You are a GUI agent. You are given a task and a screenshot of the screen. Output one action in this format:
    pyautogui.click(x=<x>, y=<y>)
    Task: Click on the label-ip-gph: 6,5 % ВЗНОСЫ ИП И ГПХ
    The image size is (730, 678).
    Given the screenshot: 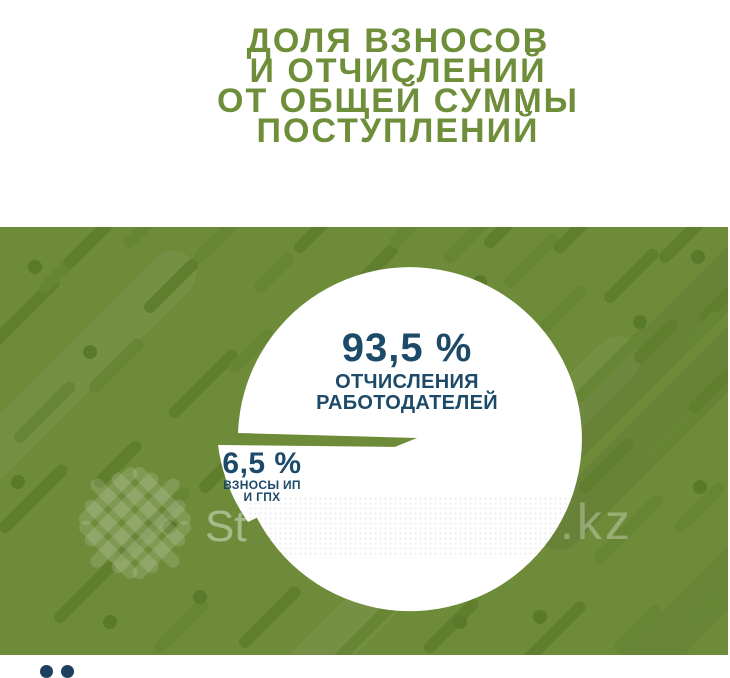 What is the action you would take?
    pyautogui.click(x=262, y=475)
    